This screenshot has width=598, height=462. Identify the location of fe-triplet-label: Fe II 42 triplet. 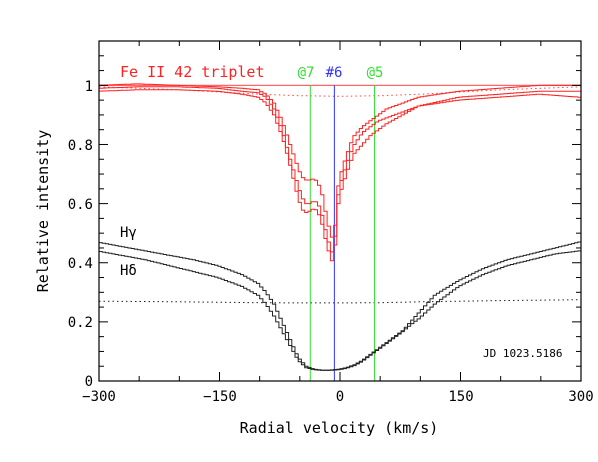
(192, 72).